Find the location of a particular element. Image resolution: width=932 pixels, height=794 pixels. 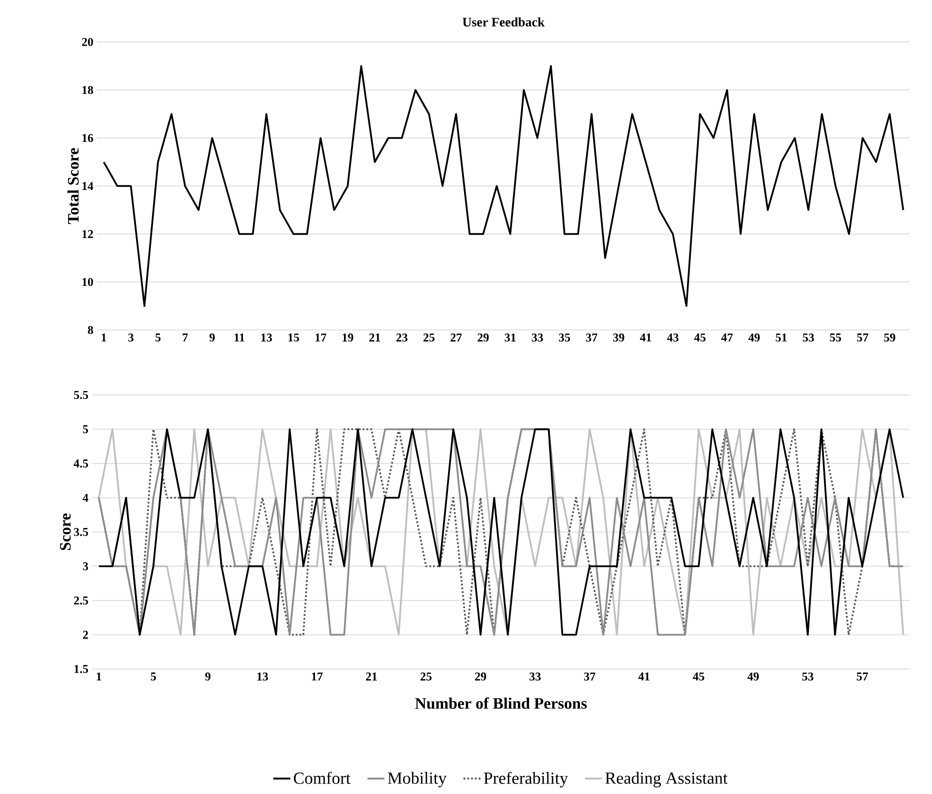

y-tick-label: 2 is located at coordinates (85, 634).